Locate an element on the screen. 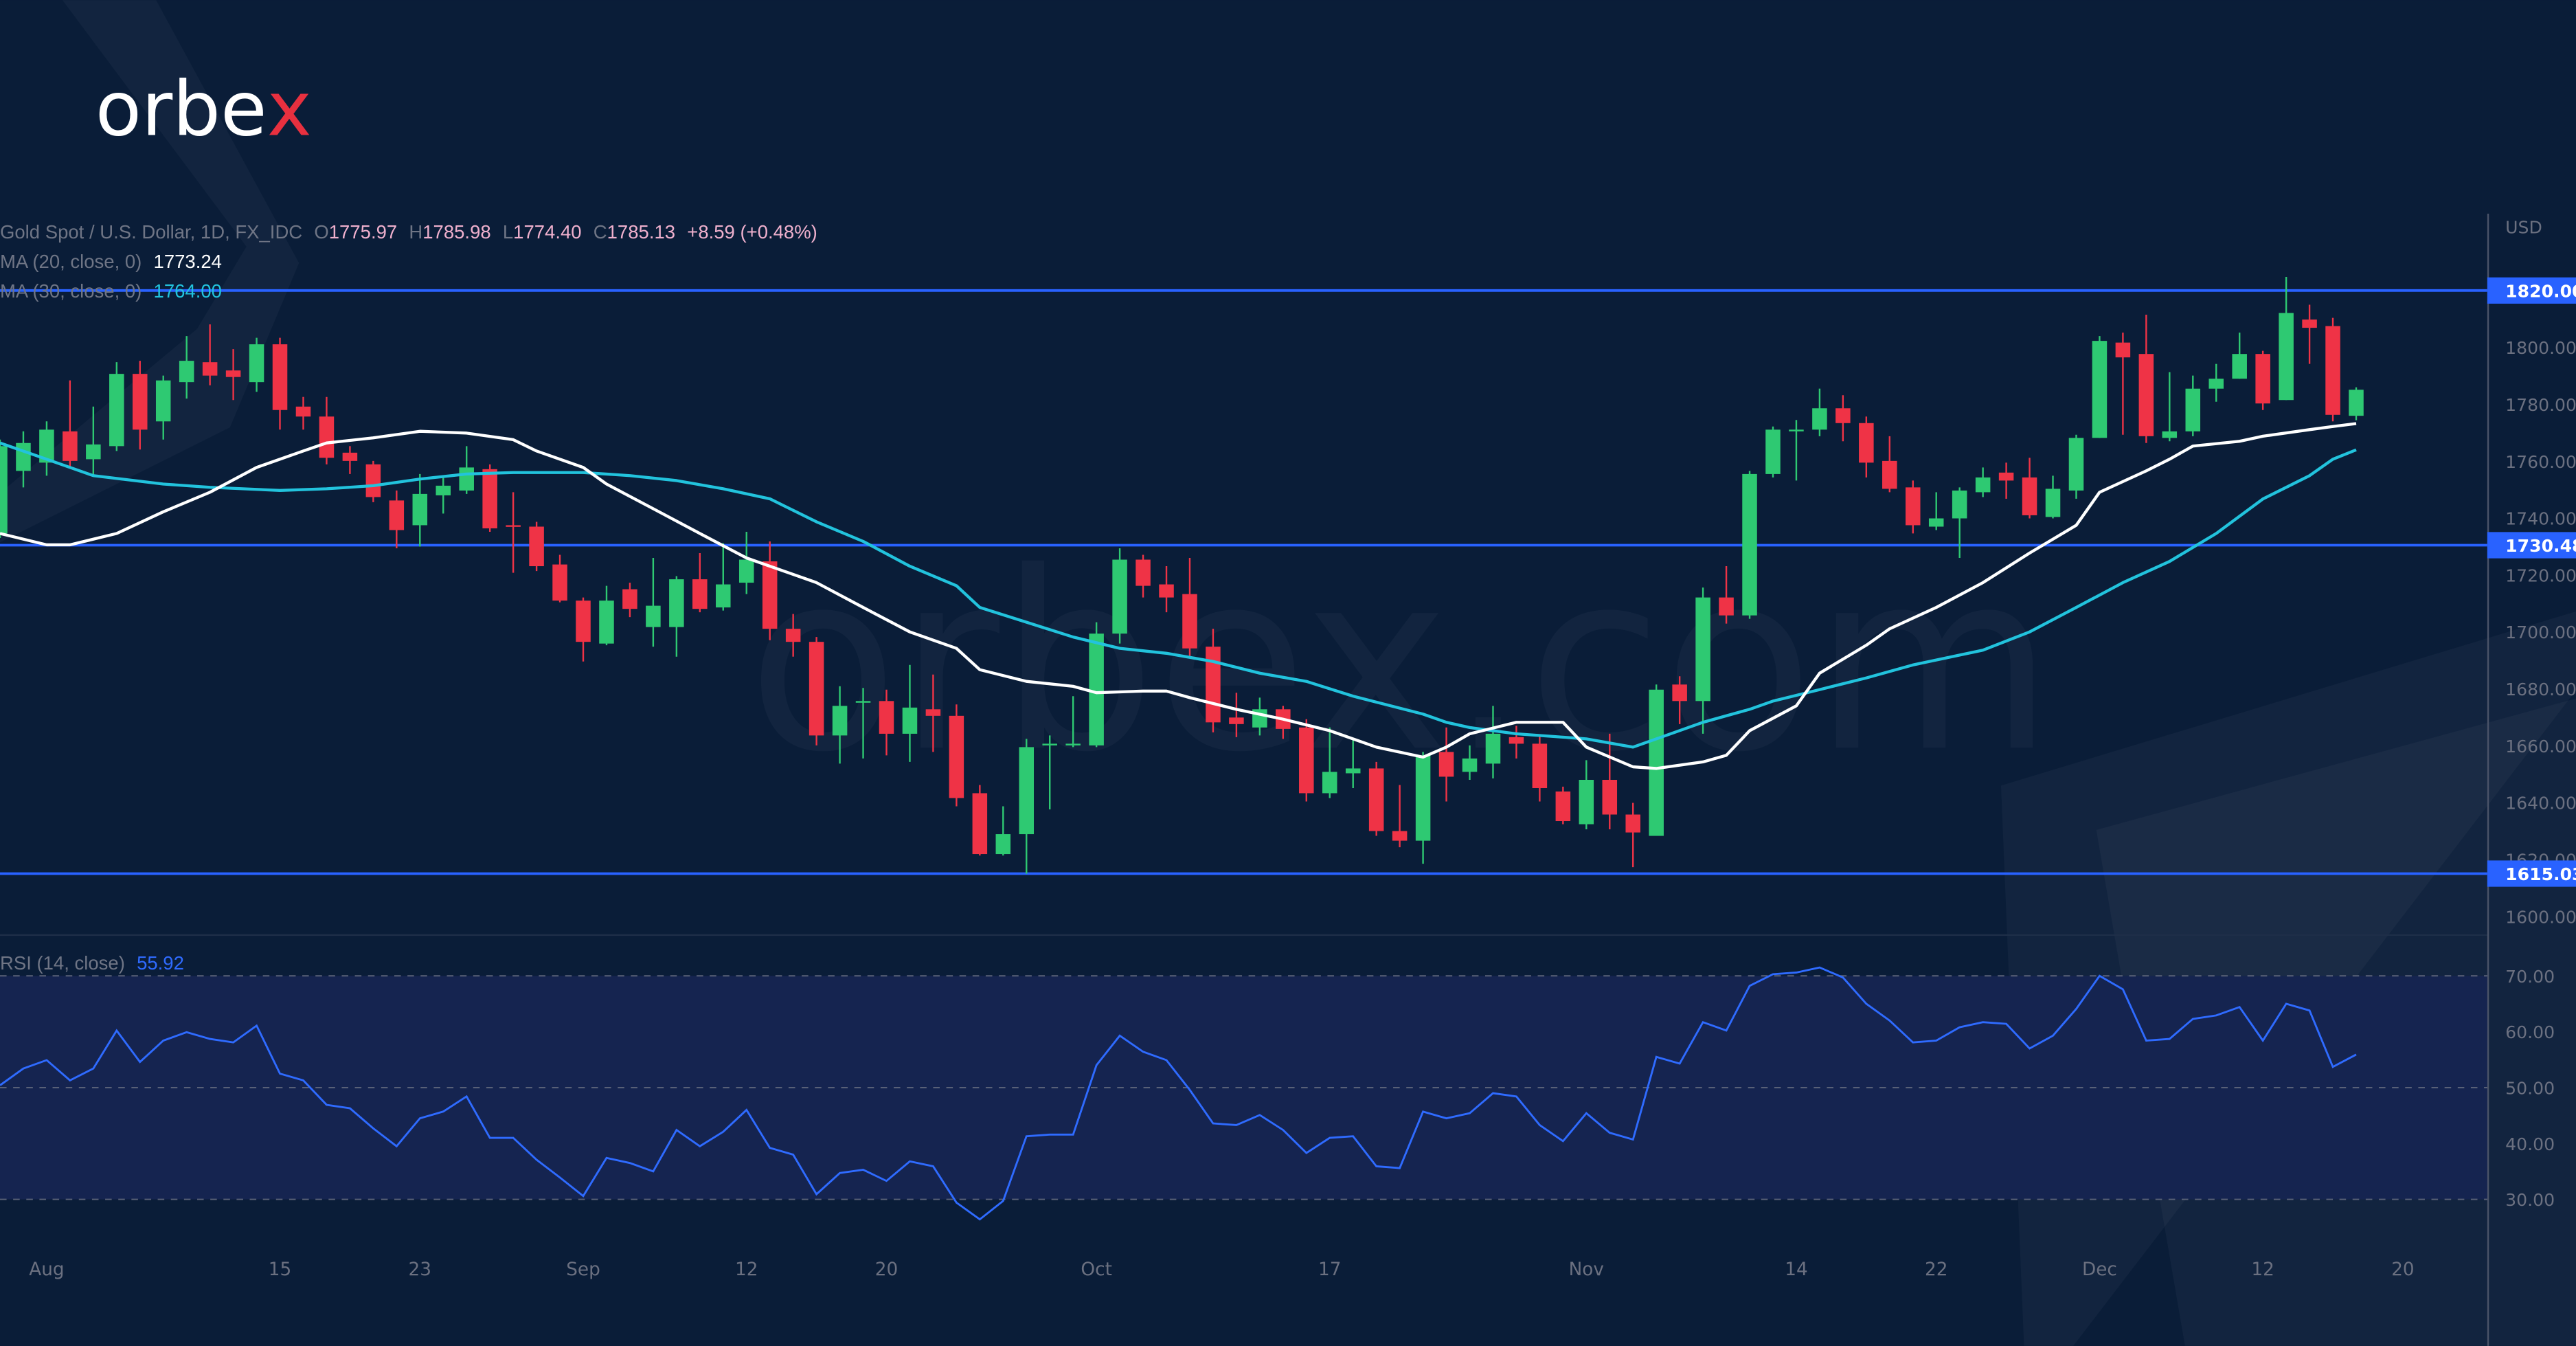 Image resolution: width=2576 pixels, height=1346 pixels. ma30-legend: MA (30, close, 0) 1764.00 is located at coordinates (111, 291).